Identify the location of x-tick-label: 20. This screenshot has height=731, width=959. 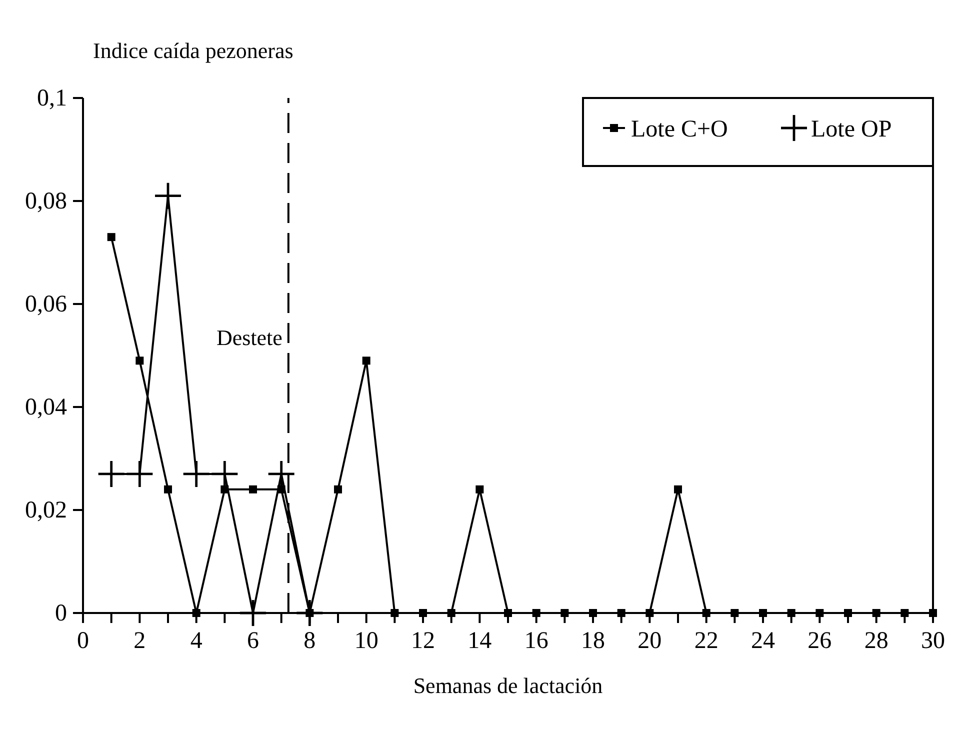
(650, 641).